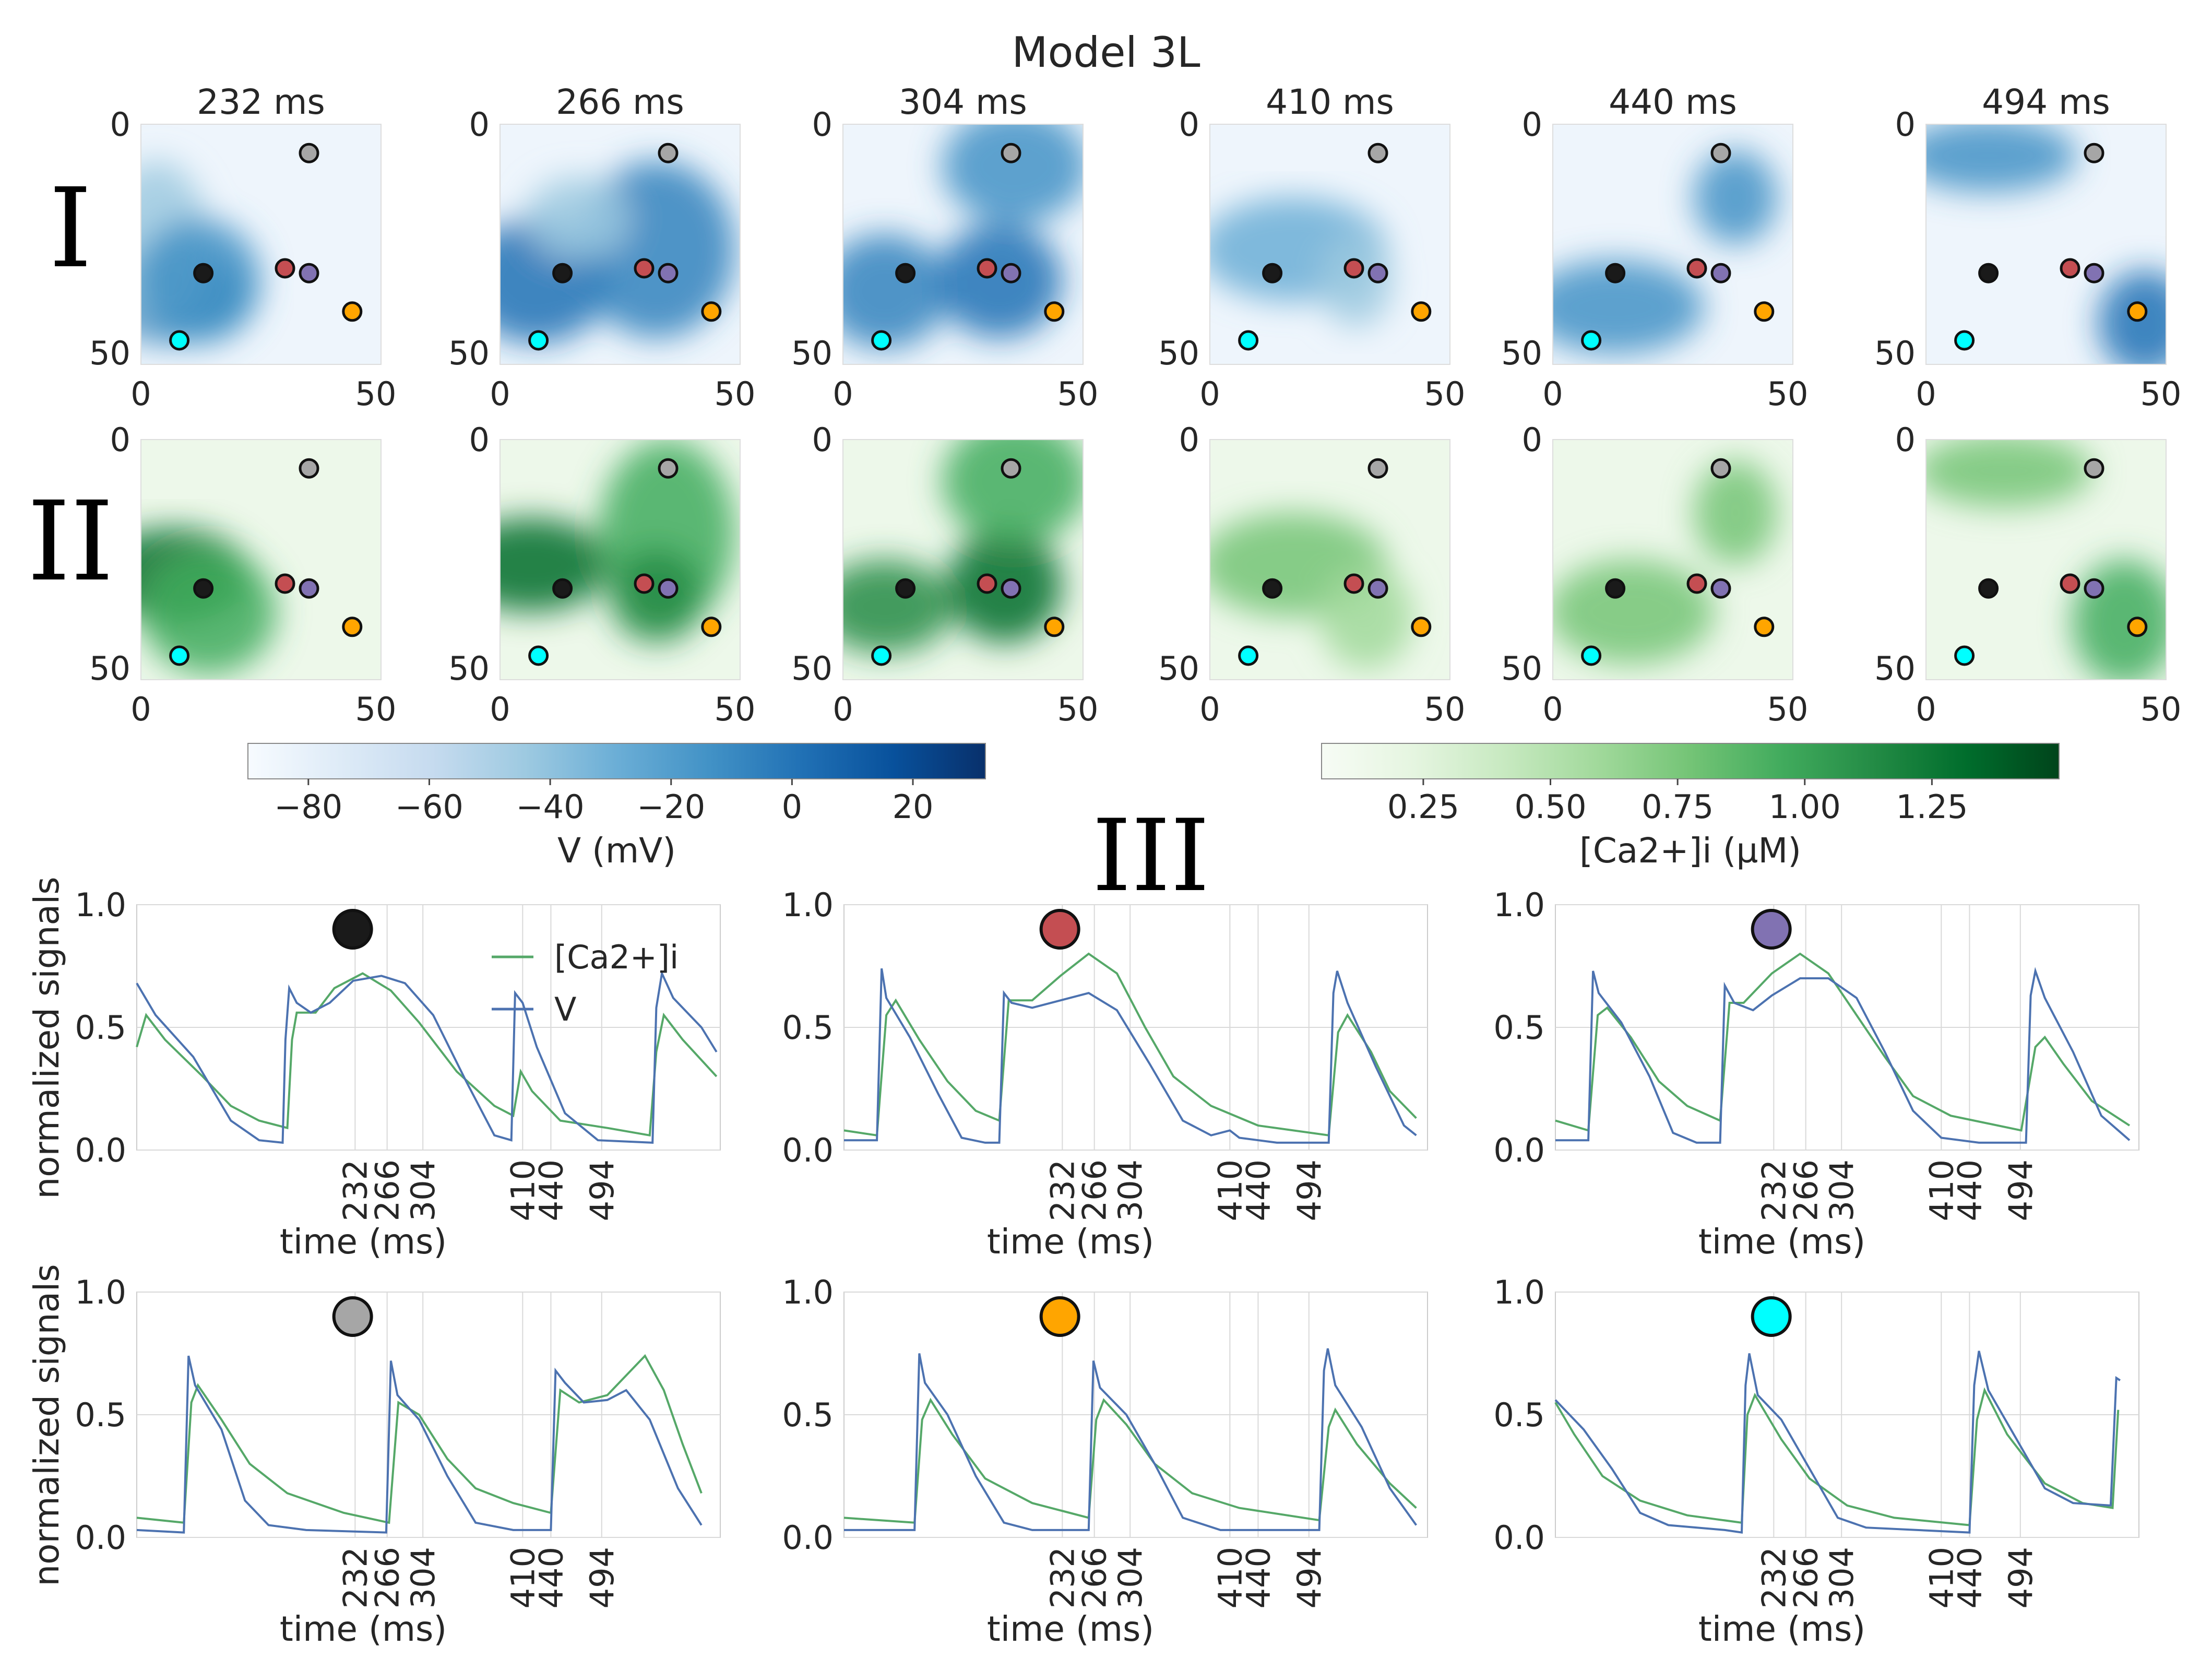  Describe the element at coordinates (1150, 856) in the screenshot. I see `row-label-iii: III` at that location.